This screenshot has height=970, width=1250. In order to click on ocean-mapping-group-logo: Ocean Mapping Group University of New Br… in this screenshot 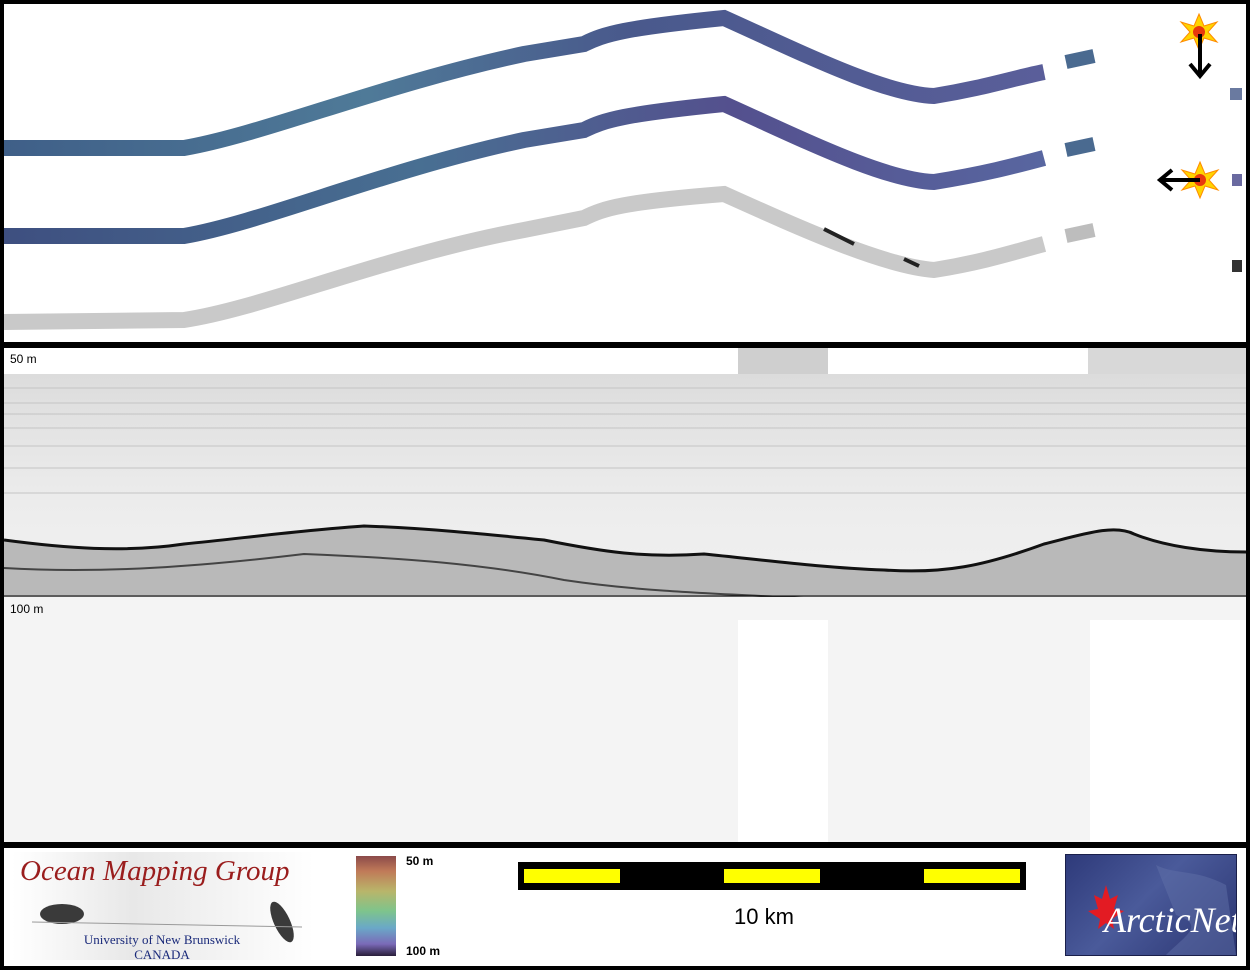, I will do `click(163, 906)`.